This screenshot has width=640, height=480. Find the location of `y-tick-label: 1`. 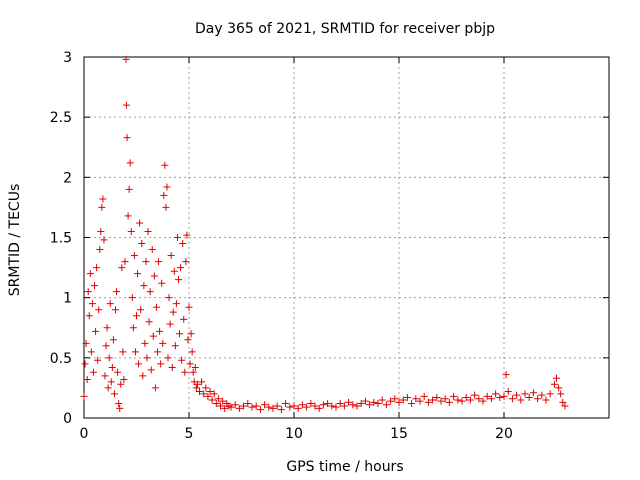

y-tick-label: 1 is located at coordinates (67, 299).